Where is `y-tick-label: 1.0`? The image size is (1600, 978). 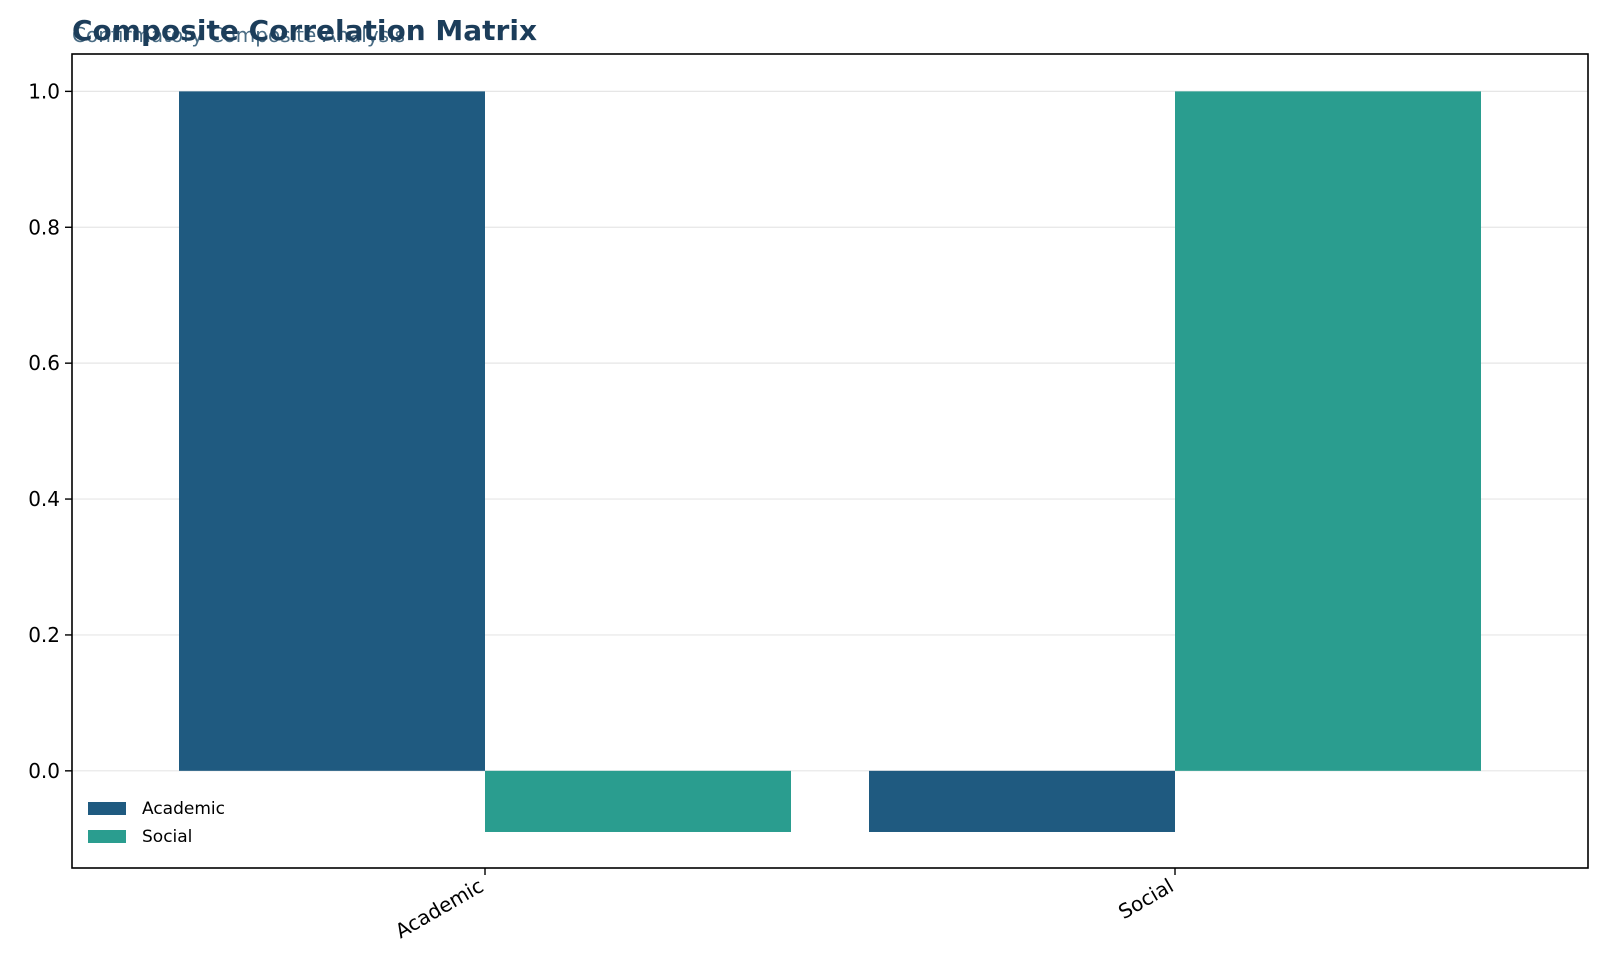
y-tick-label: 1.0 is located at coordinates (44, 91).